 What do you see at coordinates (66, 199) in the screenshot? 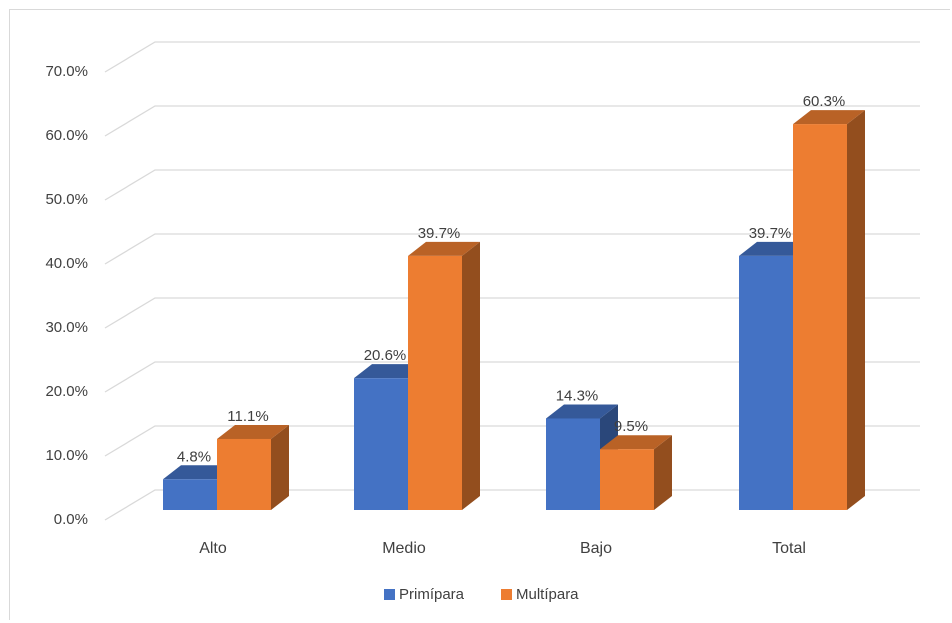
I see `y-tick-label: 50.0%` at bounding box center [66, 199].